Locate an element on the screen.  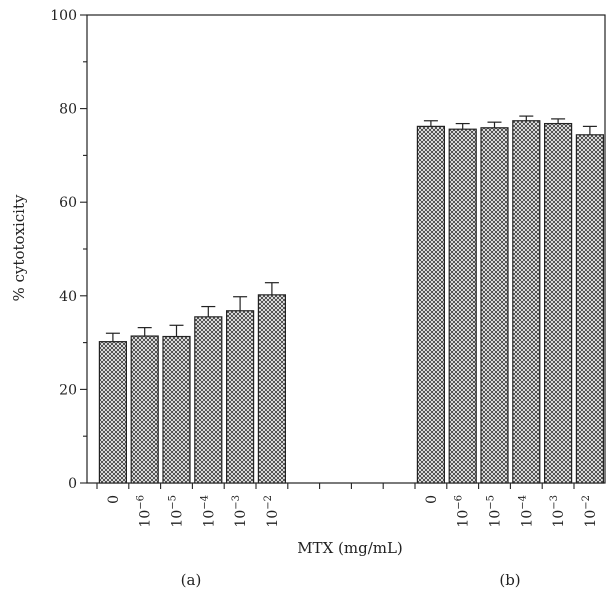
y-tick-label: 60 is located at coordinates (68, 203).